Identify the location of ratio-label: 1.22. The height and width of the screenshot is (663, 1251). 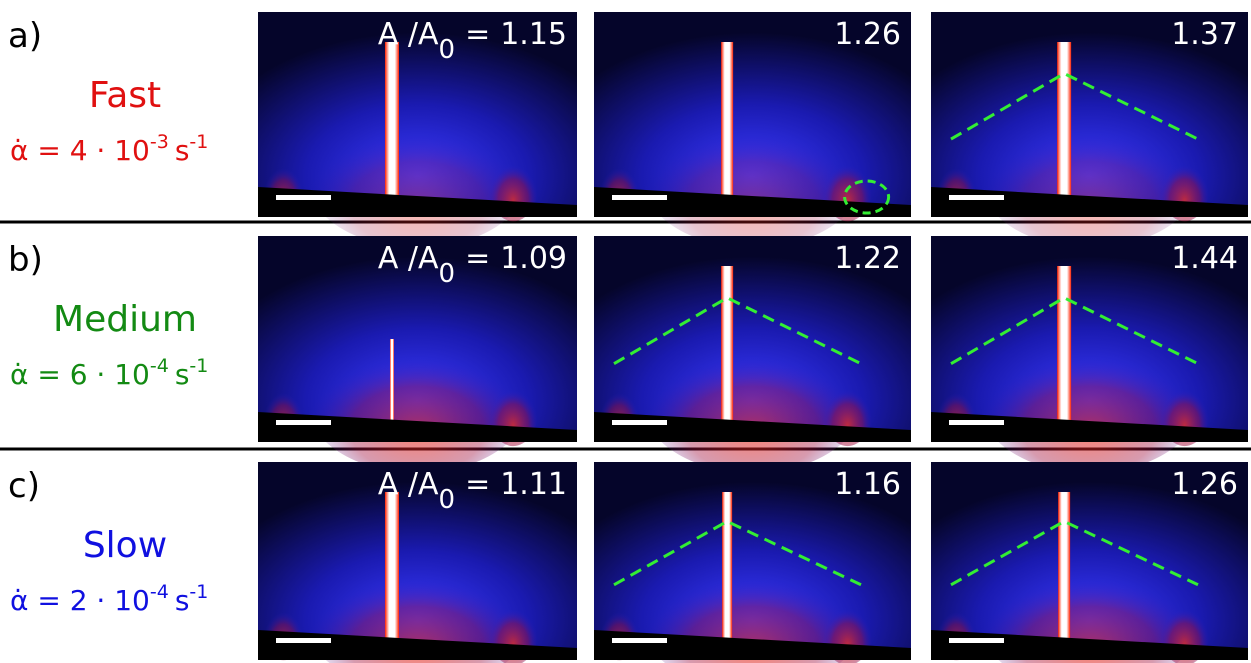
(867, 258).